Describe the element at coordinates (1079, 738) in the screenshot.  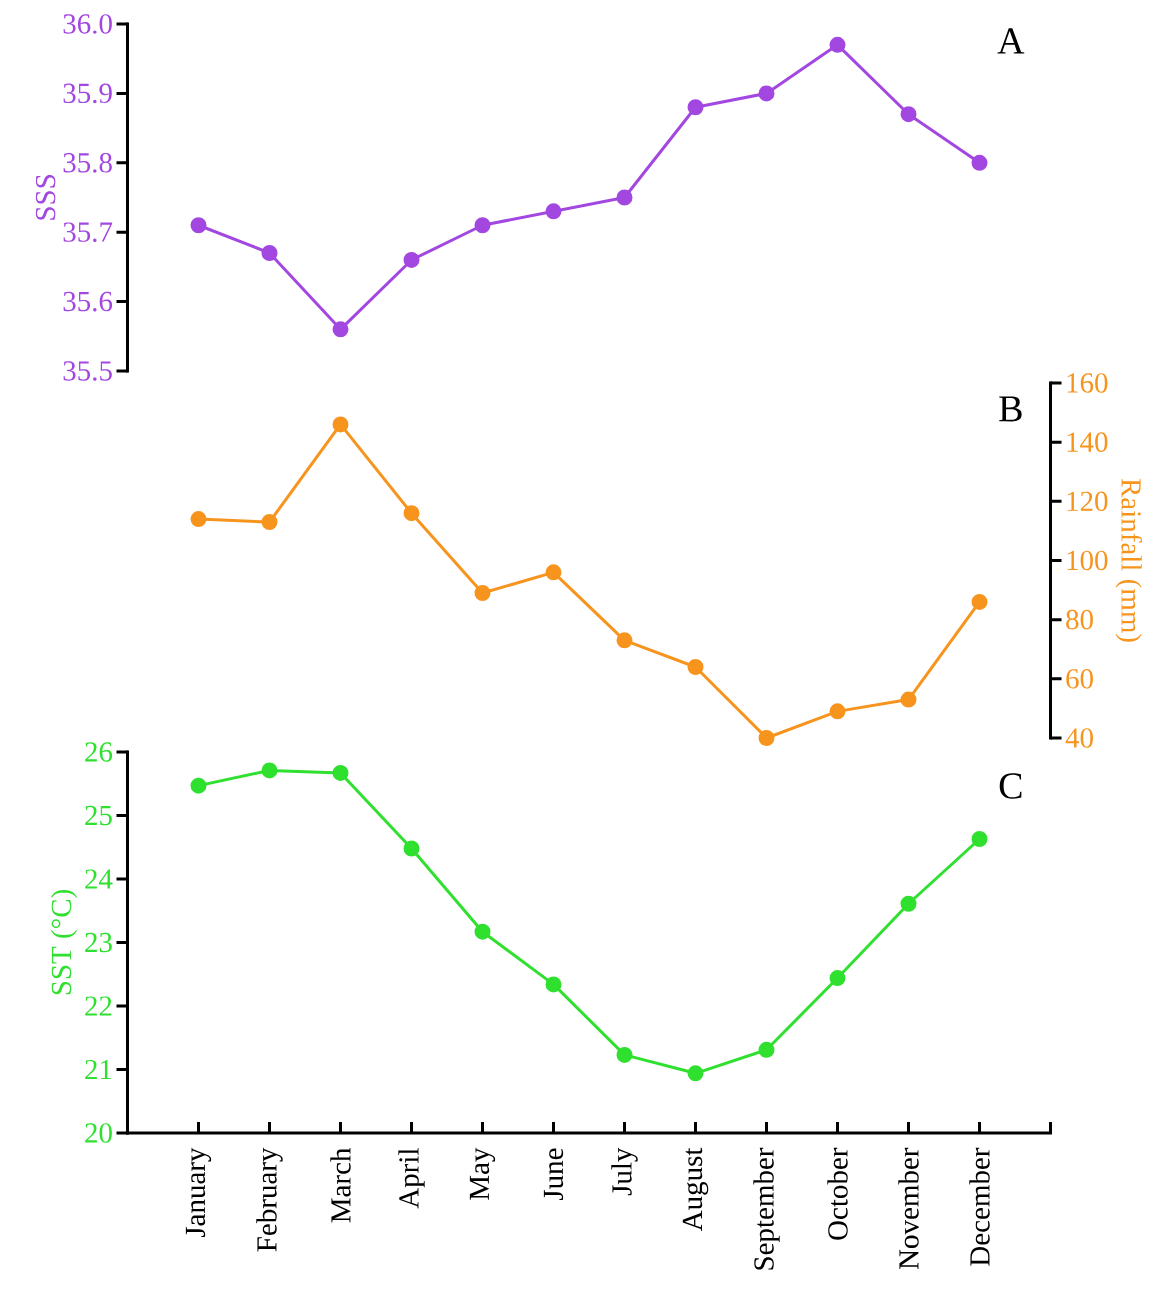
I see `y-tick-label: 40` at that location.